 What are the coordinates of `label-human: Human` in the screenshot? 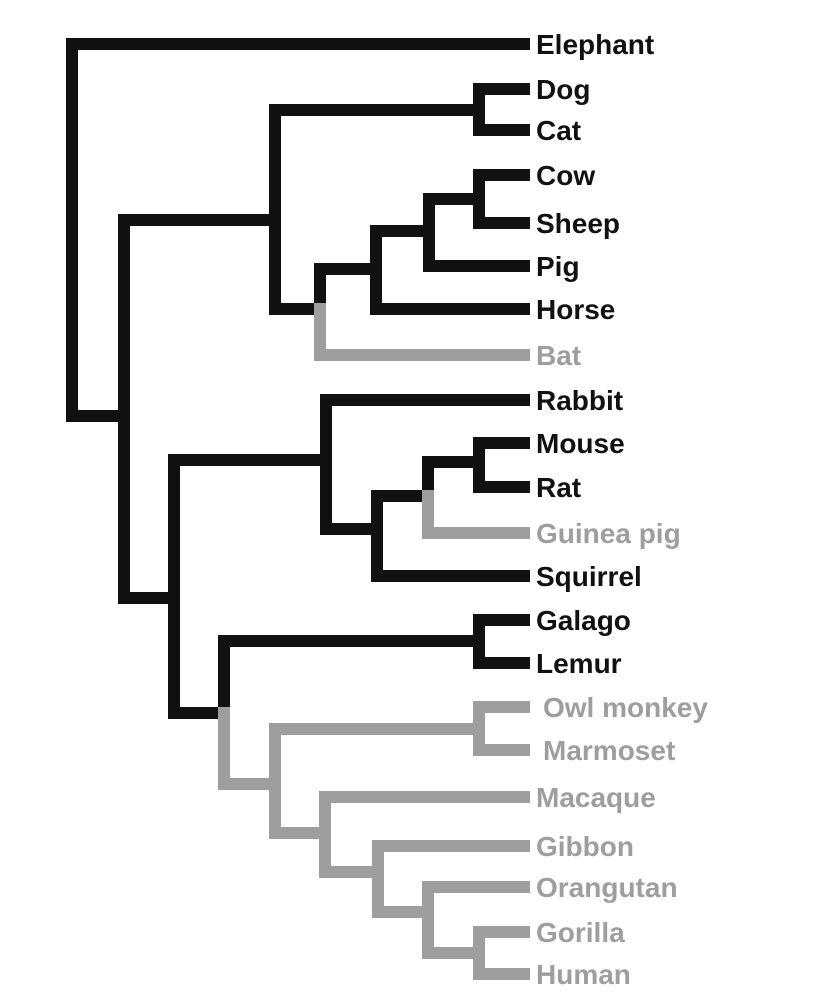 It's located at (583, 974).